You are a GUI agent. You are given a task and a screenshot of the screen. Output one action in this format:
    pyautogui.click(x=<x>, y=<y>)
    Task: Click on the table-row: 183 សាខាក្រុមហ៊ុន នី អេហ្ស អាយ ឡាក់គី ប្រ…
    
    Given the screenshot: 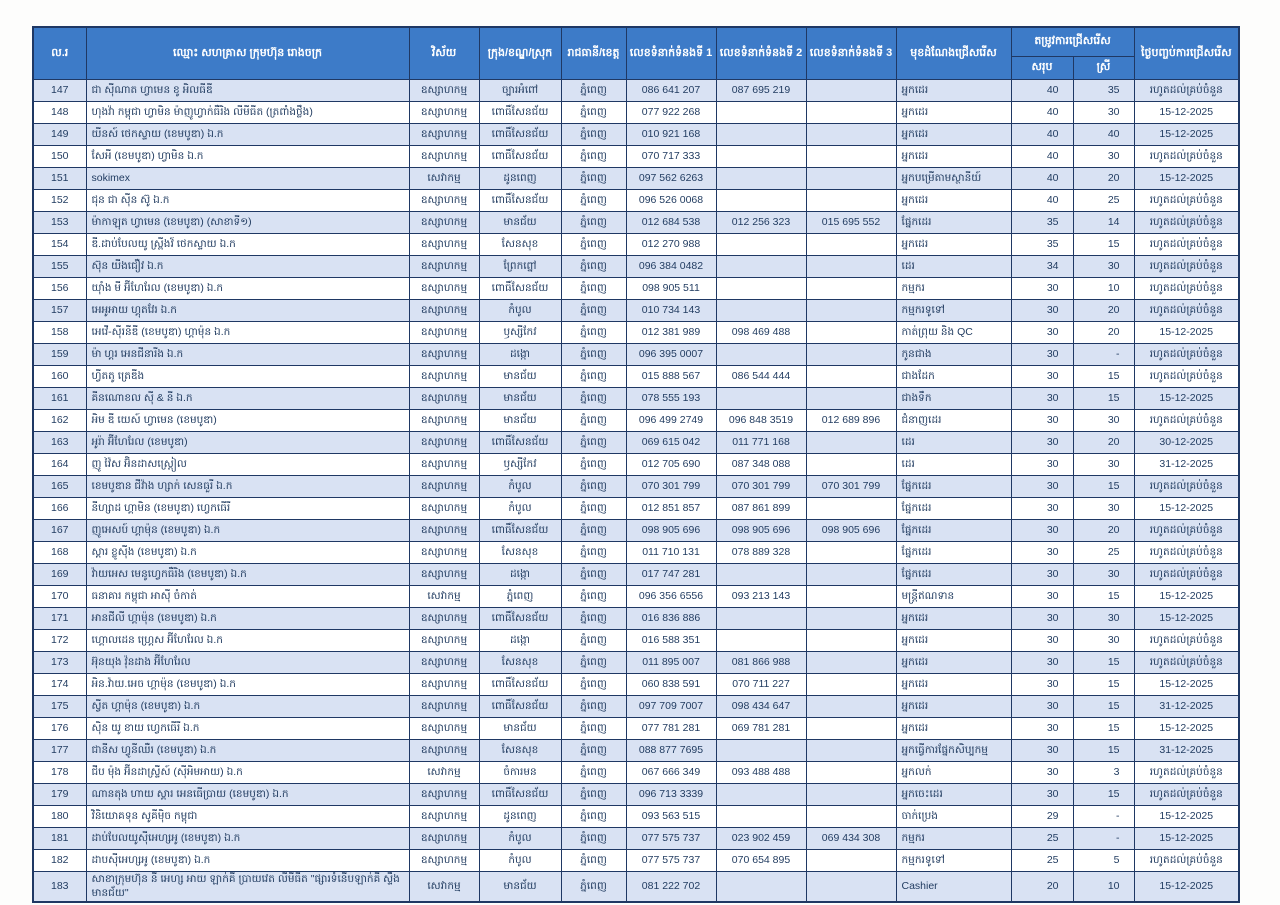 What is the action you would take?
    pyautogui.click(x=636, y=887)
    